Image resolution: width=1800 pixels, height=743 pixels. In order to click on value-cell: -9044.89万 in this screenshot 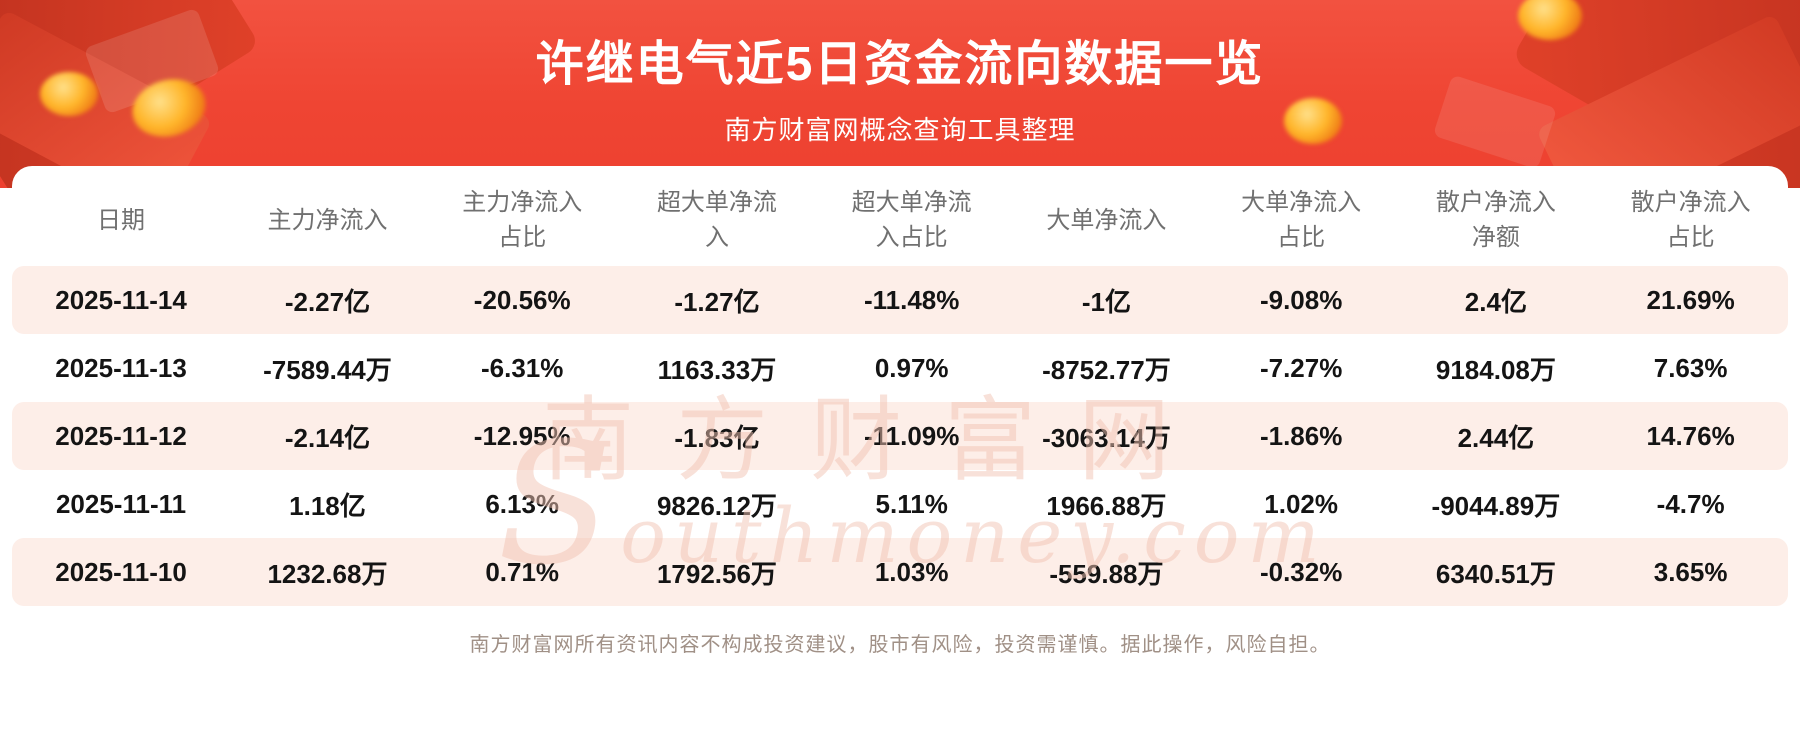, I will do `click(1496, 505)`.